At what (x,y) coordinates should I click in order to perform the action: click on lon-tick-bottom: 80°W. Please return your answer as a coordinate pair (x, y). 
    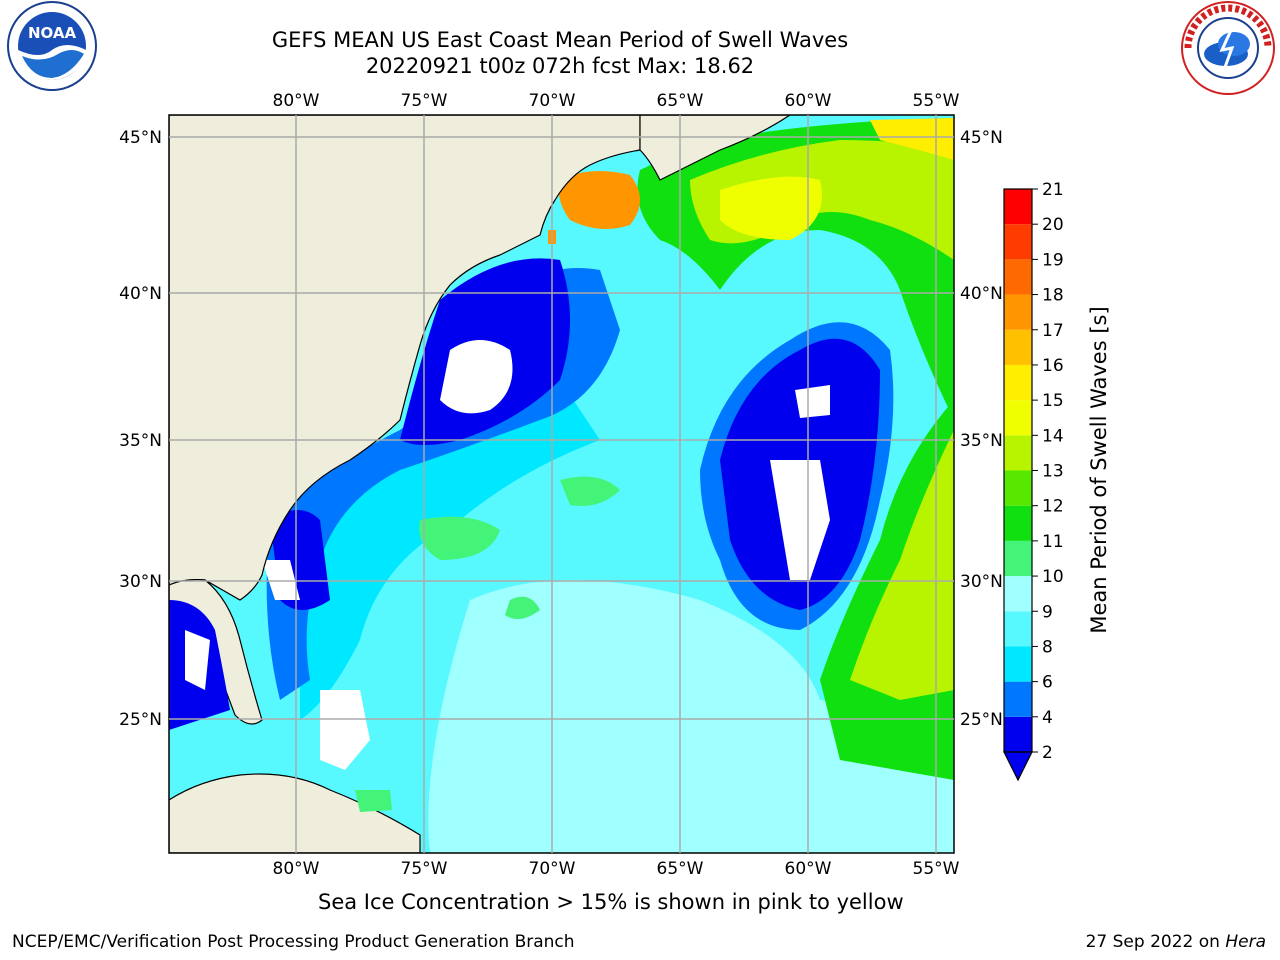
    Looking at the image, I should click on (296, 869).